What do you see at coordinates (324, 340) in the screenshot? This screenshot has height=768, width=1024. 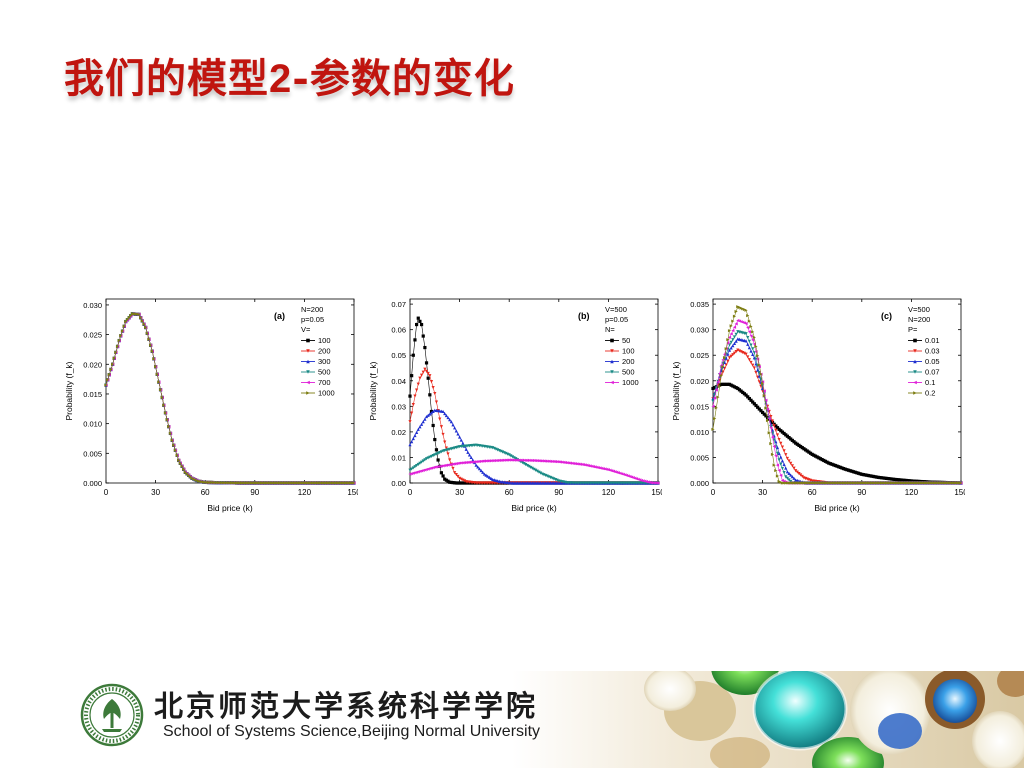 I see `legend-entry: 100` at bounding box center [324, 340].